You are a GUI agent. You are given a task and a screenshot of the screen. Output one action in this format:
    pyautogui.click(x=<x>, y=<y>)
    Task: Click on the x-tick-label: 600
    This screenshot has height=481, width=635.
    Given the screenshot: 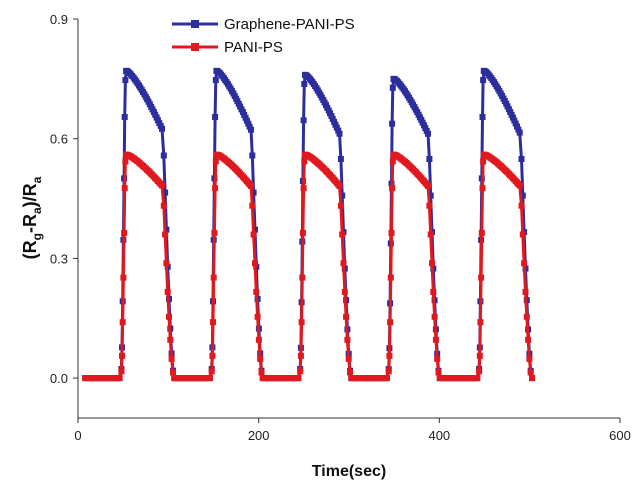 What is the action you would take?
    pyautogui.click(x=620, y=435)
    